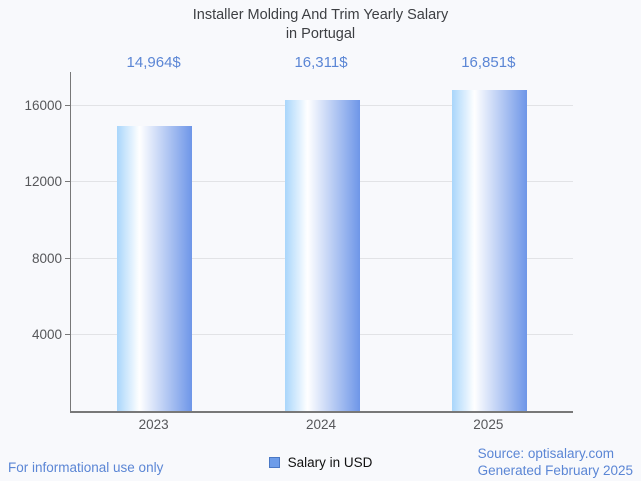  I want to click on disclaimer-text: For informational use only, so click(86, 467).